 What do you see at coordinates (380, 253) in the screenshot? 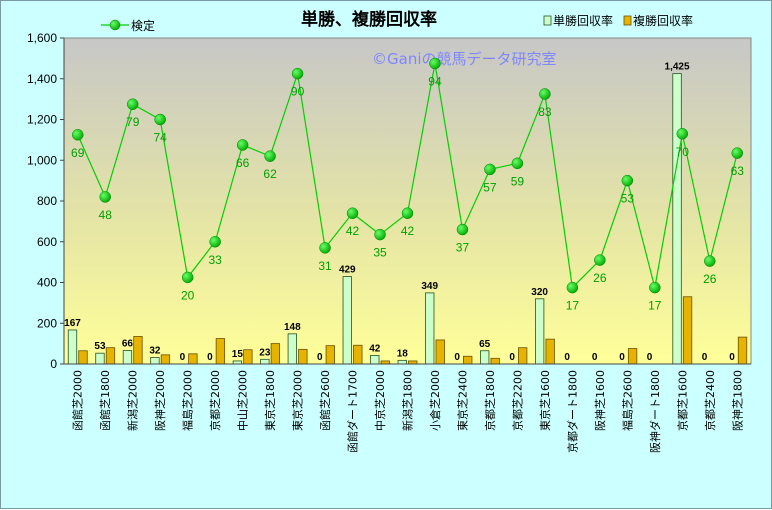
I see `kentei-label: 35` at bounding box center [380, 253].